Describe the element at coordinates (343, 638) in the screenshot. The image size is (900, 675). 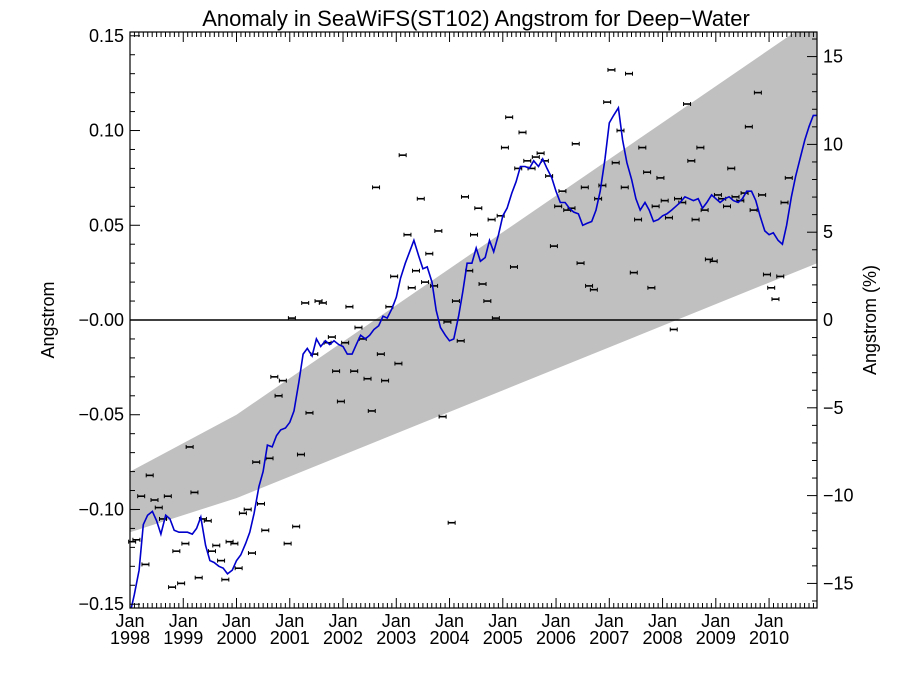
I see `x-tick-label-year: 2002` at that location.